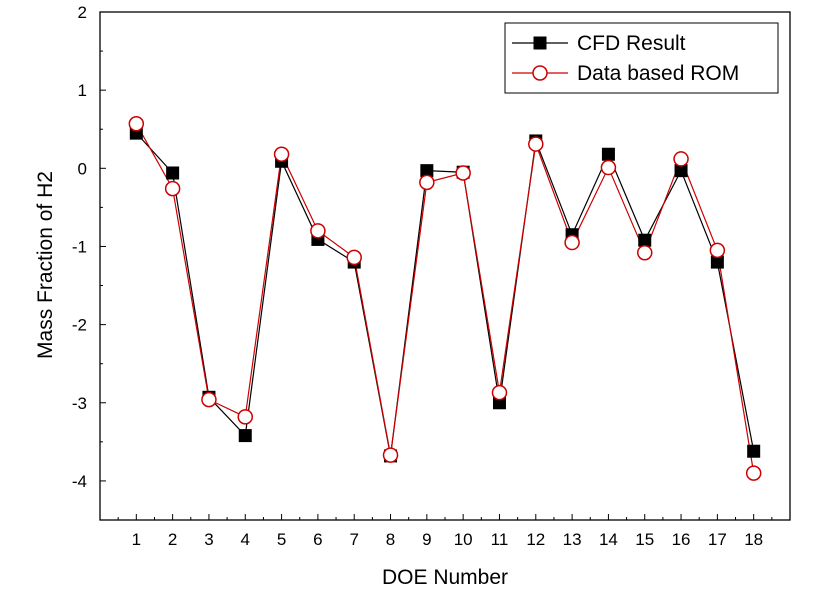 This screenshot has width=827, height=592. I want to click on x-tick-label: 7, so click(353, 539).